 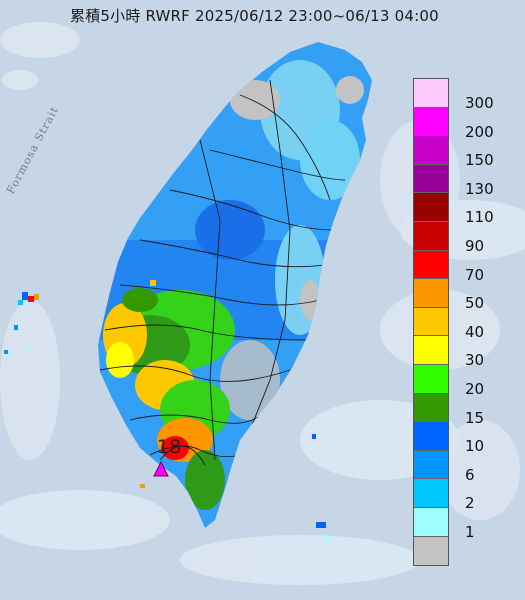 I want to click on legend-label: 10, so click(x=475, y=446).